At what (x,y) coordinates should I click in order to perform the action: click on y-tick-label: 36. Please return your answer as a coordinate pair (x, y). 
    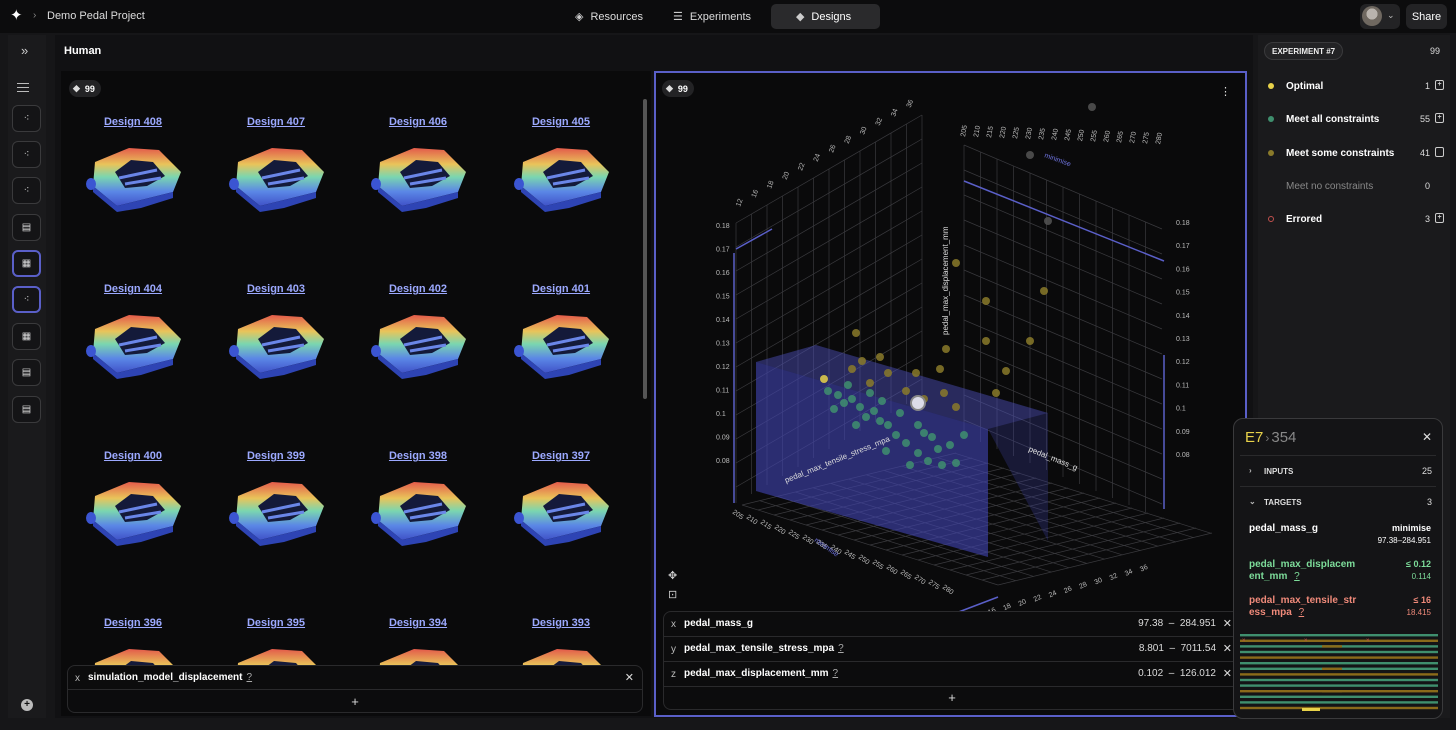
    Looking at the image, I should click on (1144, 569).